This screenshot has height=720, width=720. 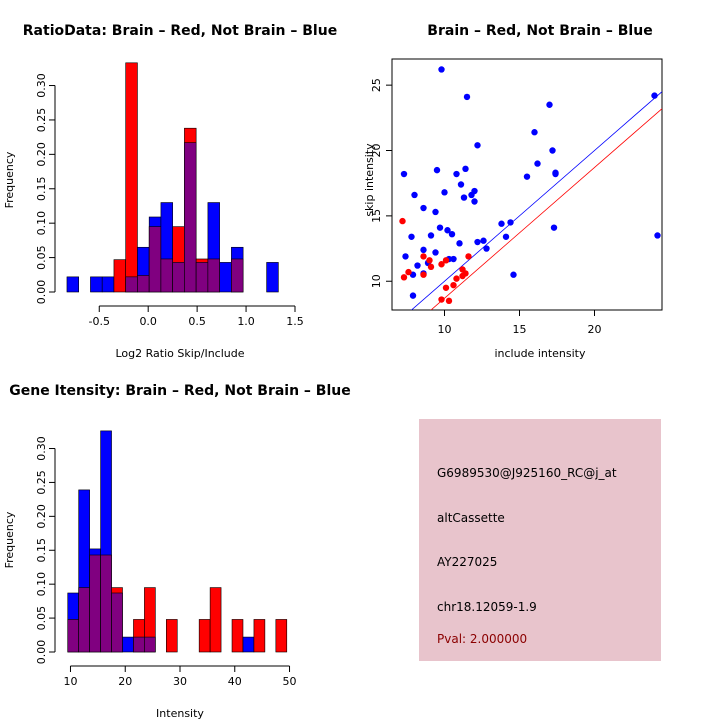 I want to click on scatter-title: Brain – Red, Not Brain – Blue, so click(x=539, y=31).